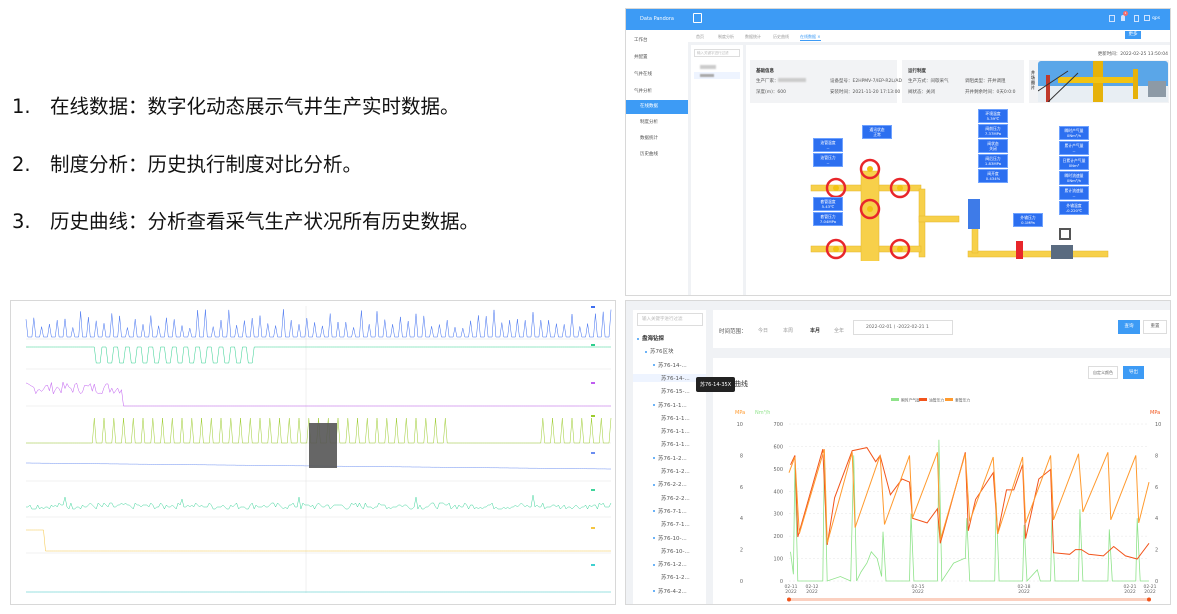  Describe the element at coordinates (815, 331) in the screenshot. I see `range-month: 本月` at that location.